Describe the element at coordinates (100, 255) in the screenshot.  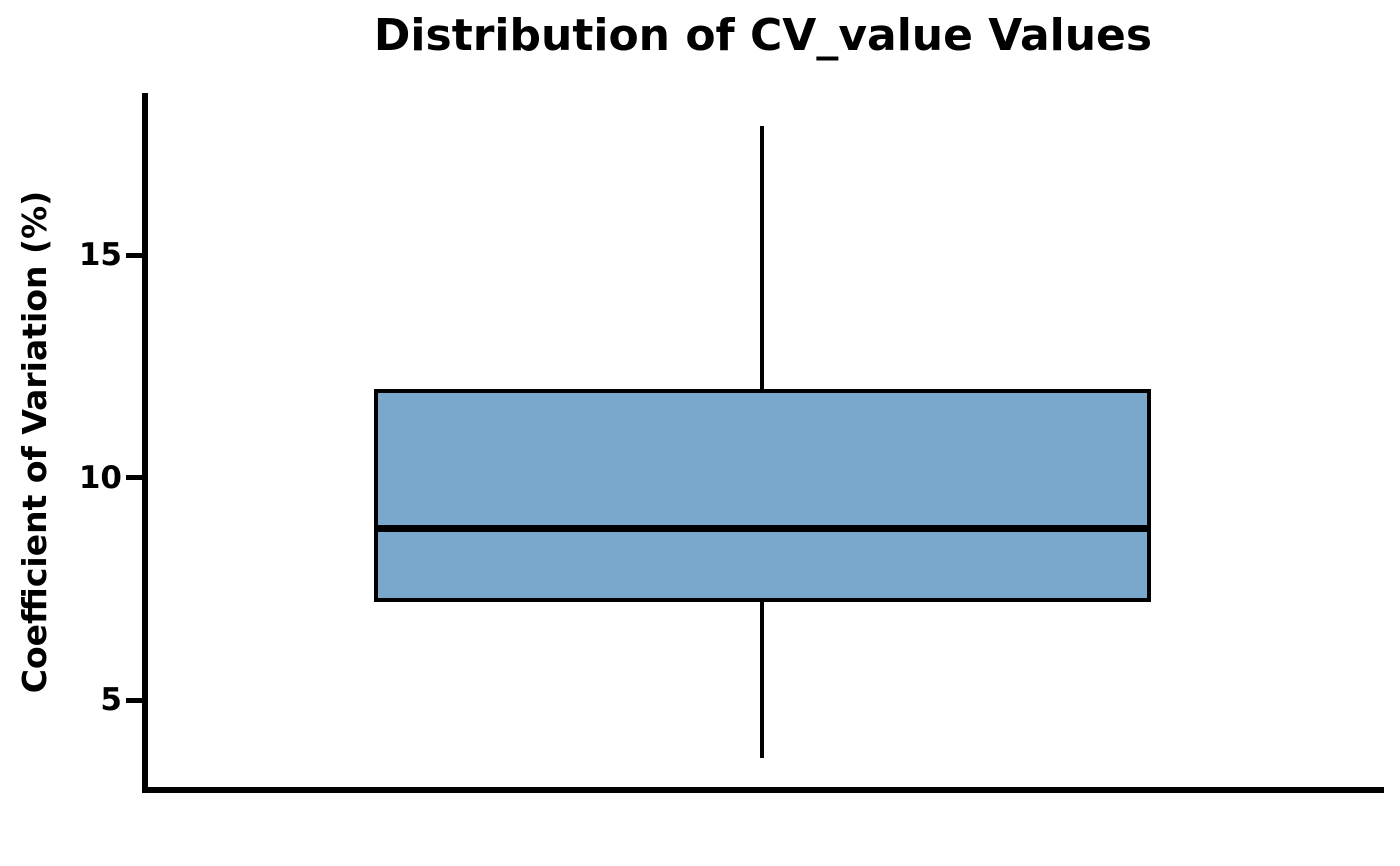
I see `y-tick-label: 15` at that location.